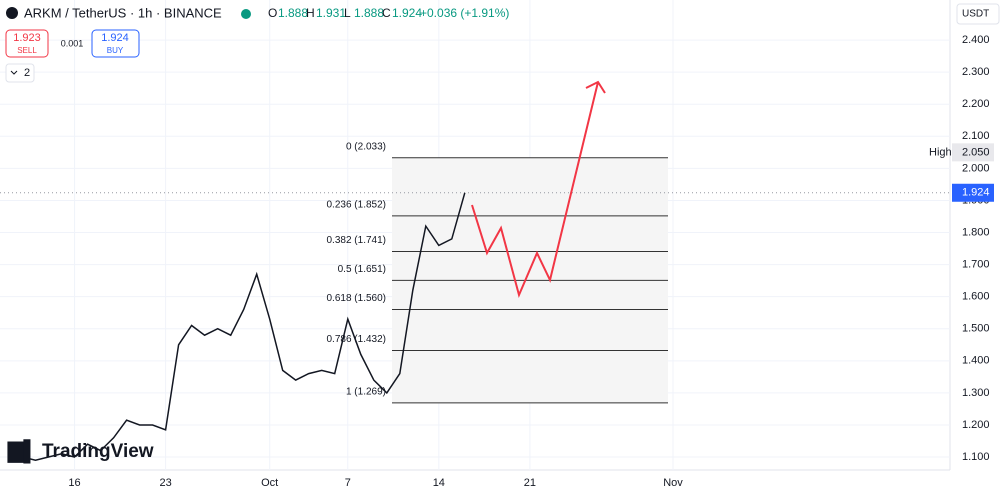 This screenshot has width=1005, height=492. What do you see at coordinates (27, 73) in the screenshot?
I see `indicators-count: 2` at bounding box center [27, 73].